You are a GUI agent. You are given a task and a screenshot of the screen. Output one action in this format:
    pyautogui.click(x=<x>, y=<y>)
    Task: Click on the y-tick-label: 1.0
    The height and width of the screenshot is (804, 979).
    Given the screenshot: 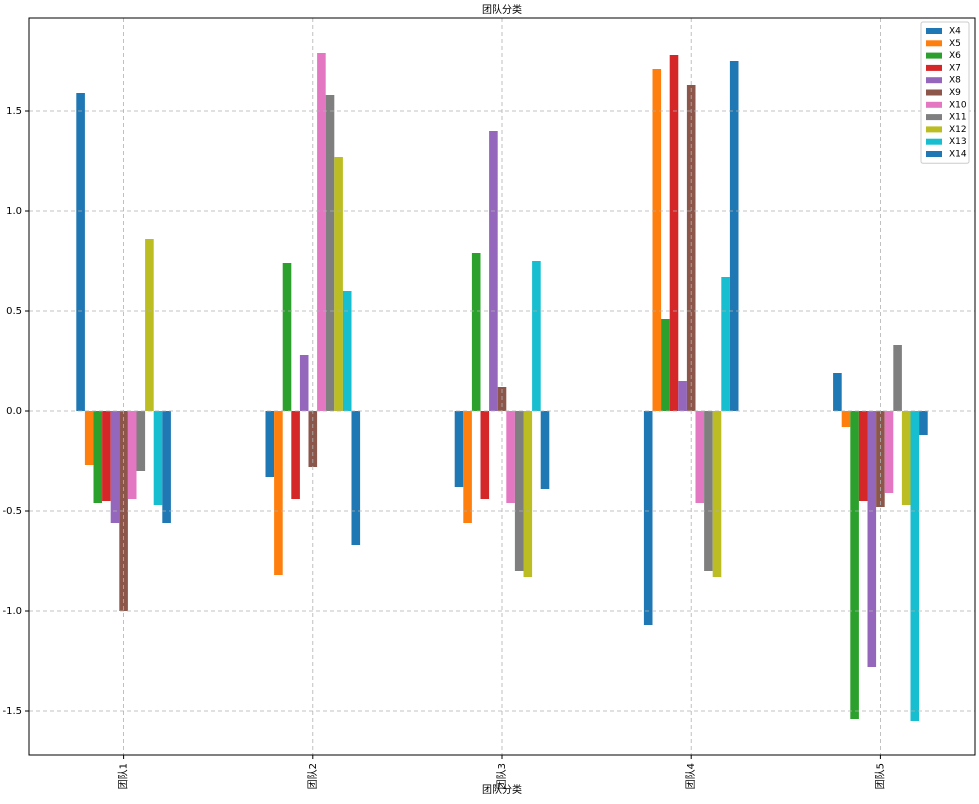 What is the action you would take?
    pyautogui.click(x=14, y=211)
    